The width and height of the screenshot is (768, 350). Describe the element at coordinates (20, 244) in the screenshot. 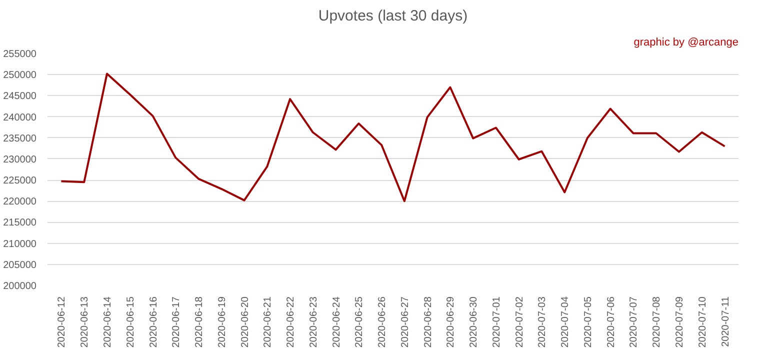

I see `y-tick-label: 210000` at that location.